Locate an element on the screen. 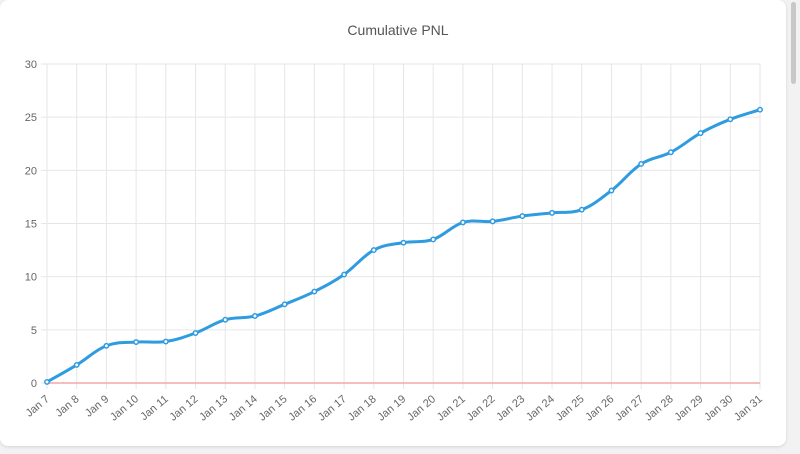  y-axis: 0 5 10 15 20 25 30 is located at coordinates (31, 224).